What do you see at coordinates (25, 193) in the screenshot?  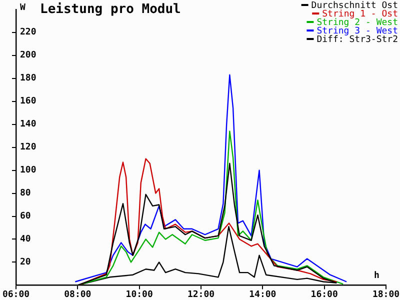 I see `y-tick-label: 80` at bounding box center [25, 193].